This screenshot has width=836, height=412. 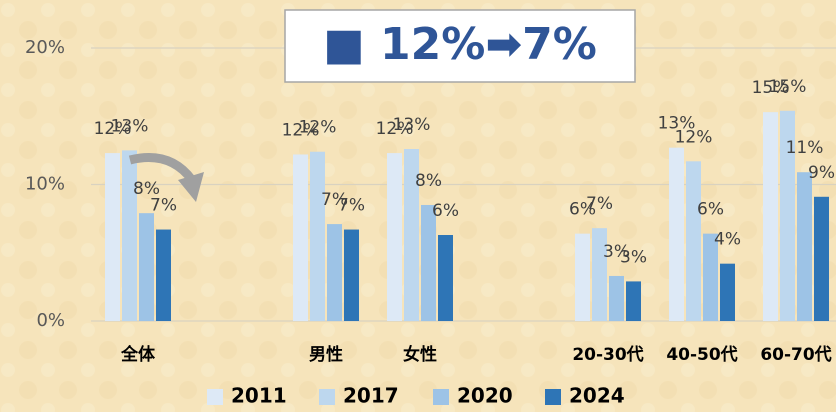 I want to click on title-box, so click(x=460, y=46).